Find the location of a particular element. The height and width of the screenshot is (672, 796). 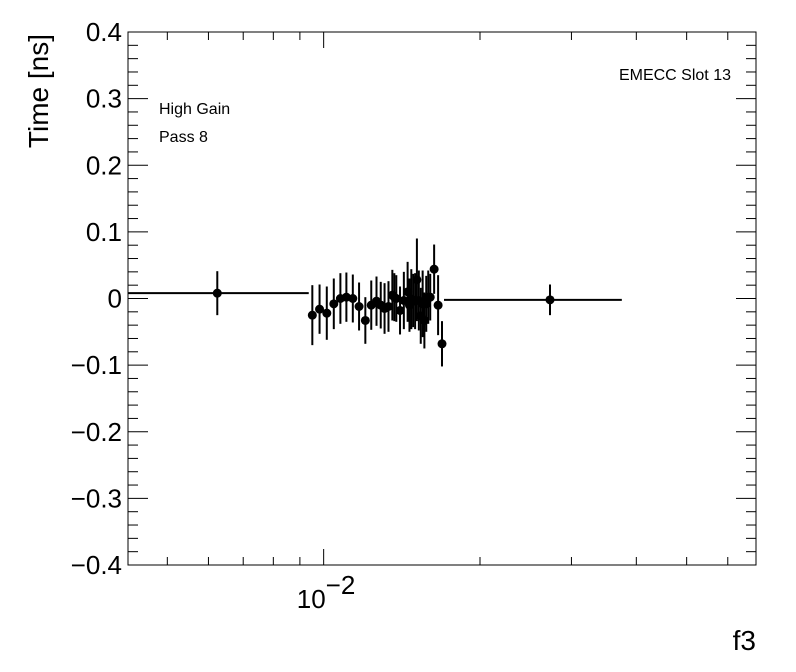

y-tick-label: 0.3 is located at coordinates (104, 99).